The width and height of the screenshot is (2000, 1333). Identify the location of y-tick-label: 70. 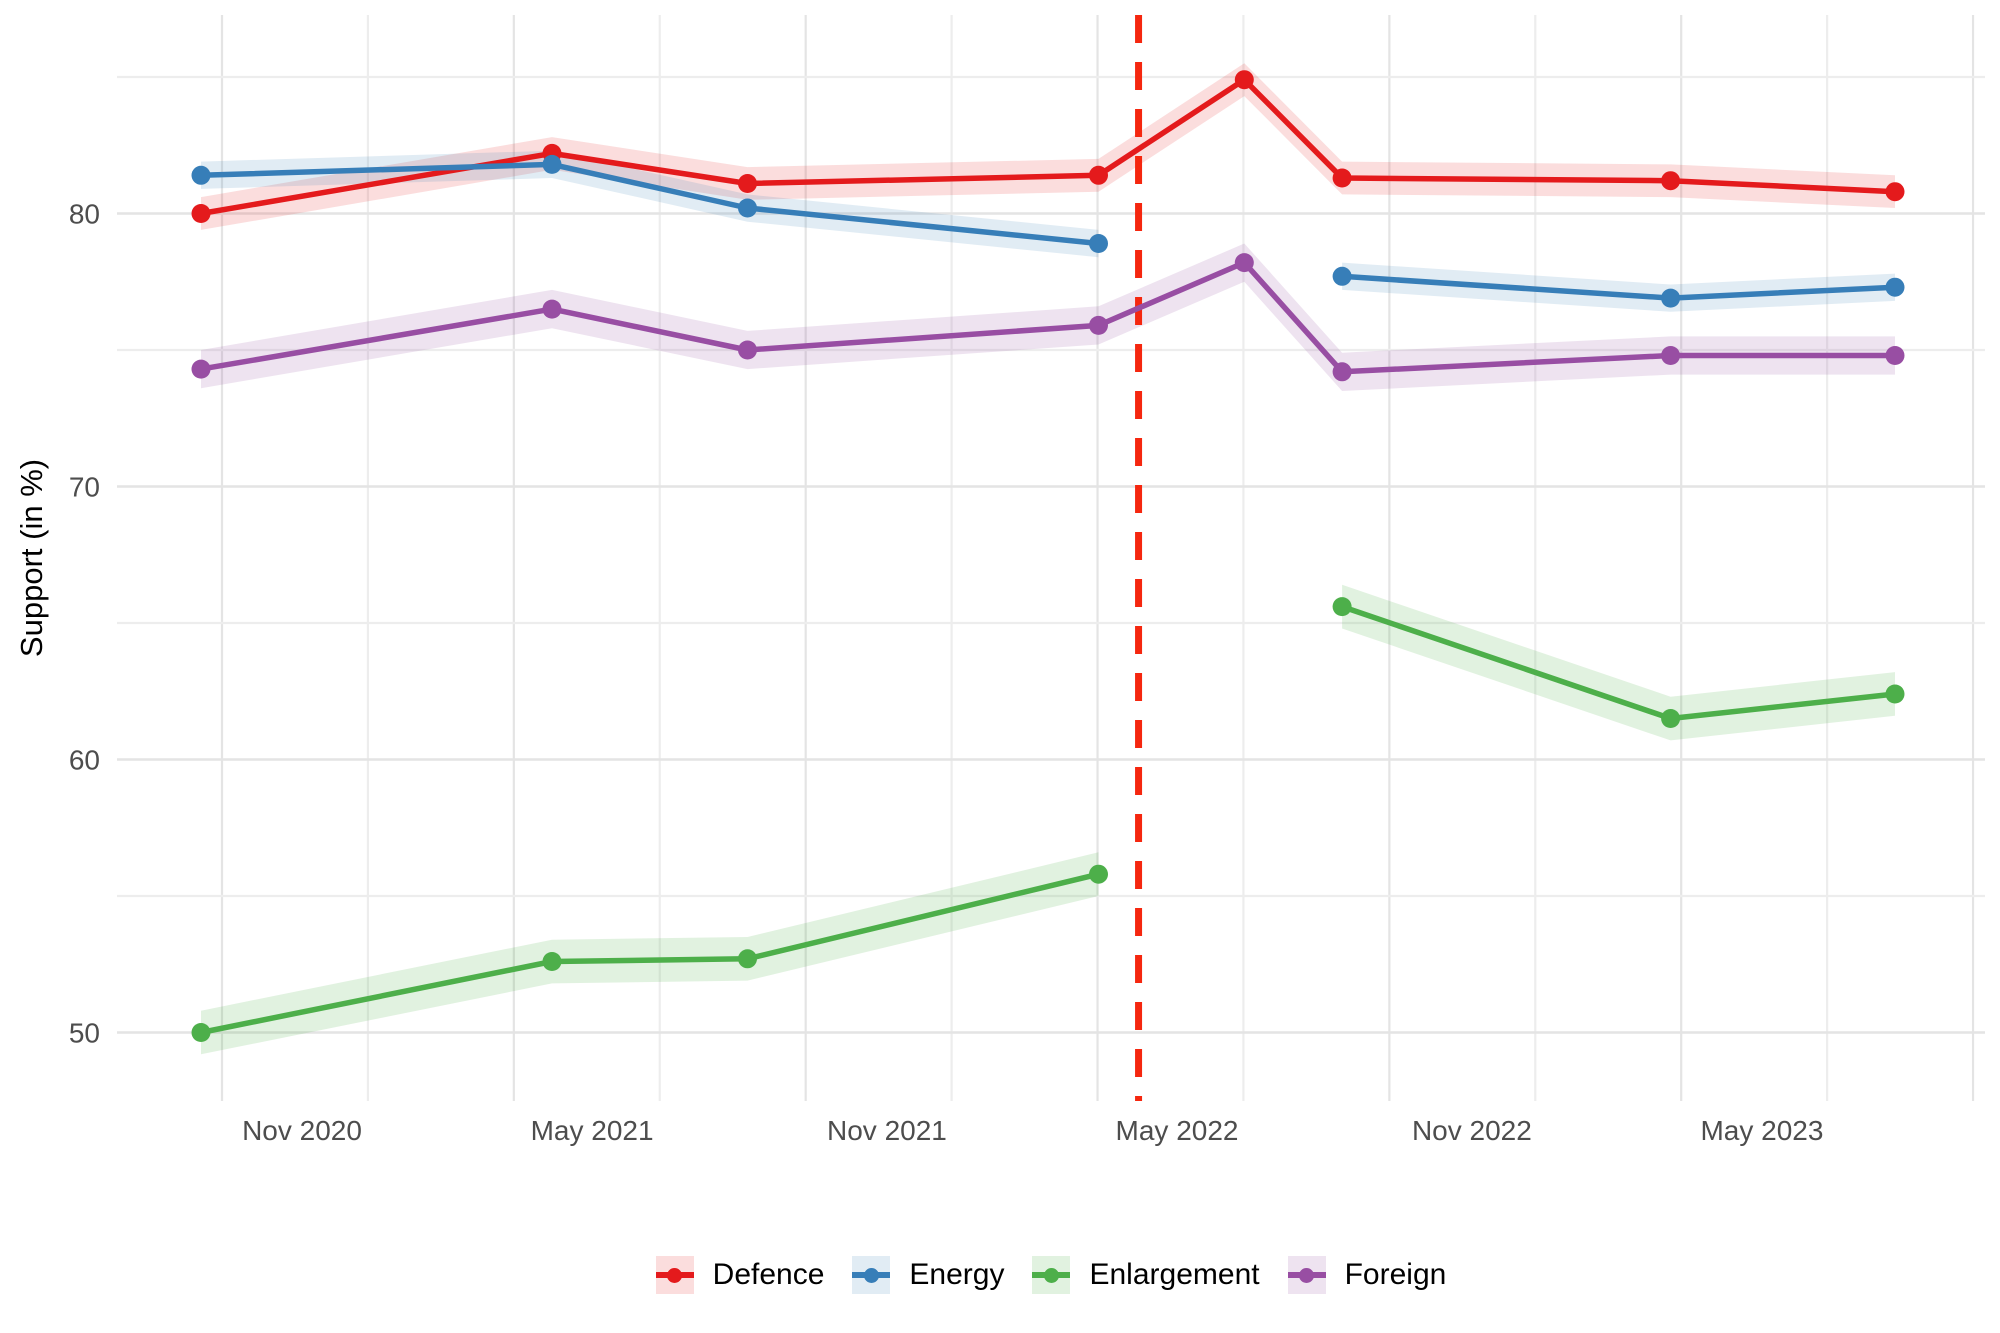
(84, 486).